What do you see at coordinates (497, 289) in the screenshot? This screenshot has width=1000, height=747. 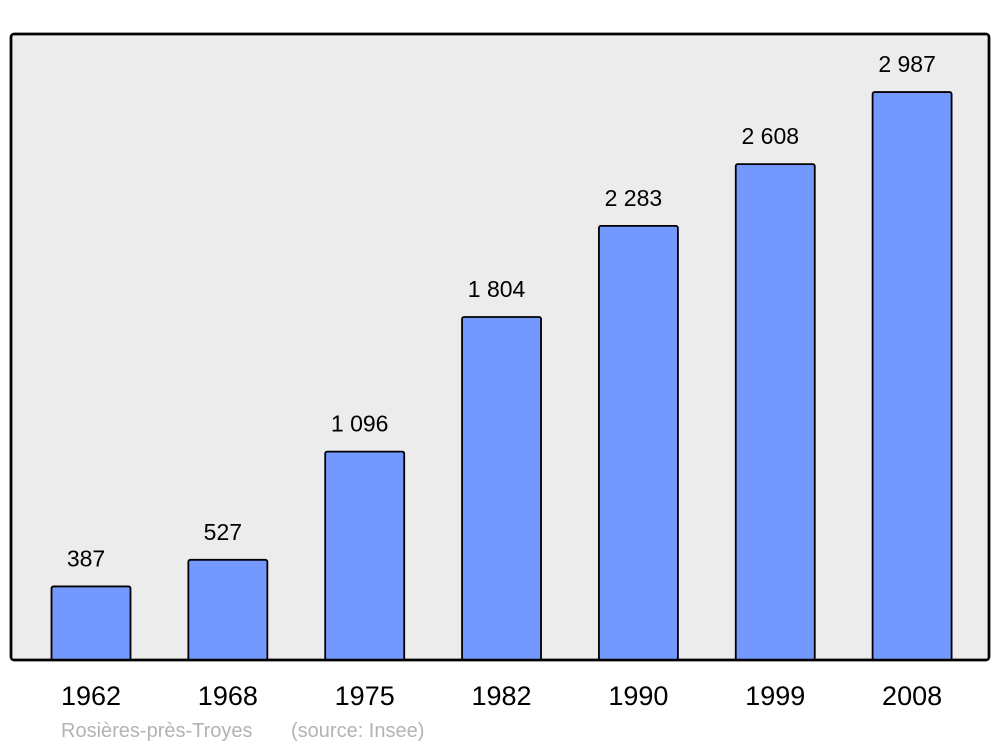 I see `value-label: 1 804` at bounding box center [497, 289].